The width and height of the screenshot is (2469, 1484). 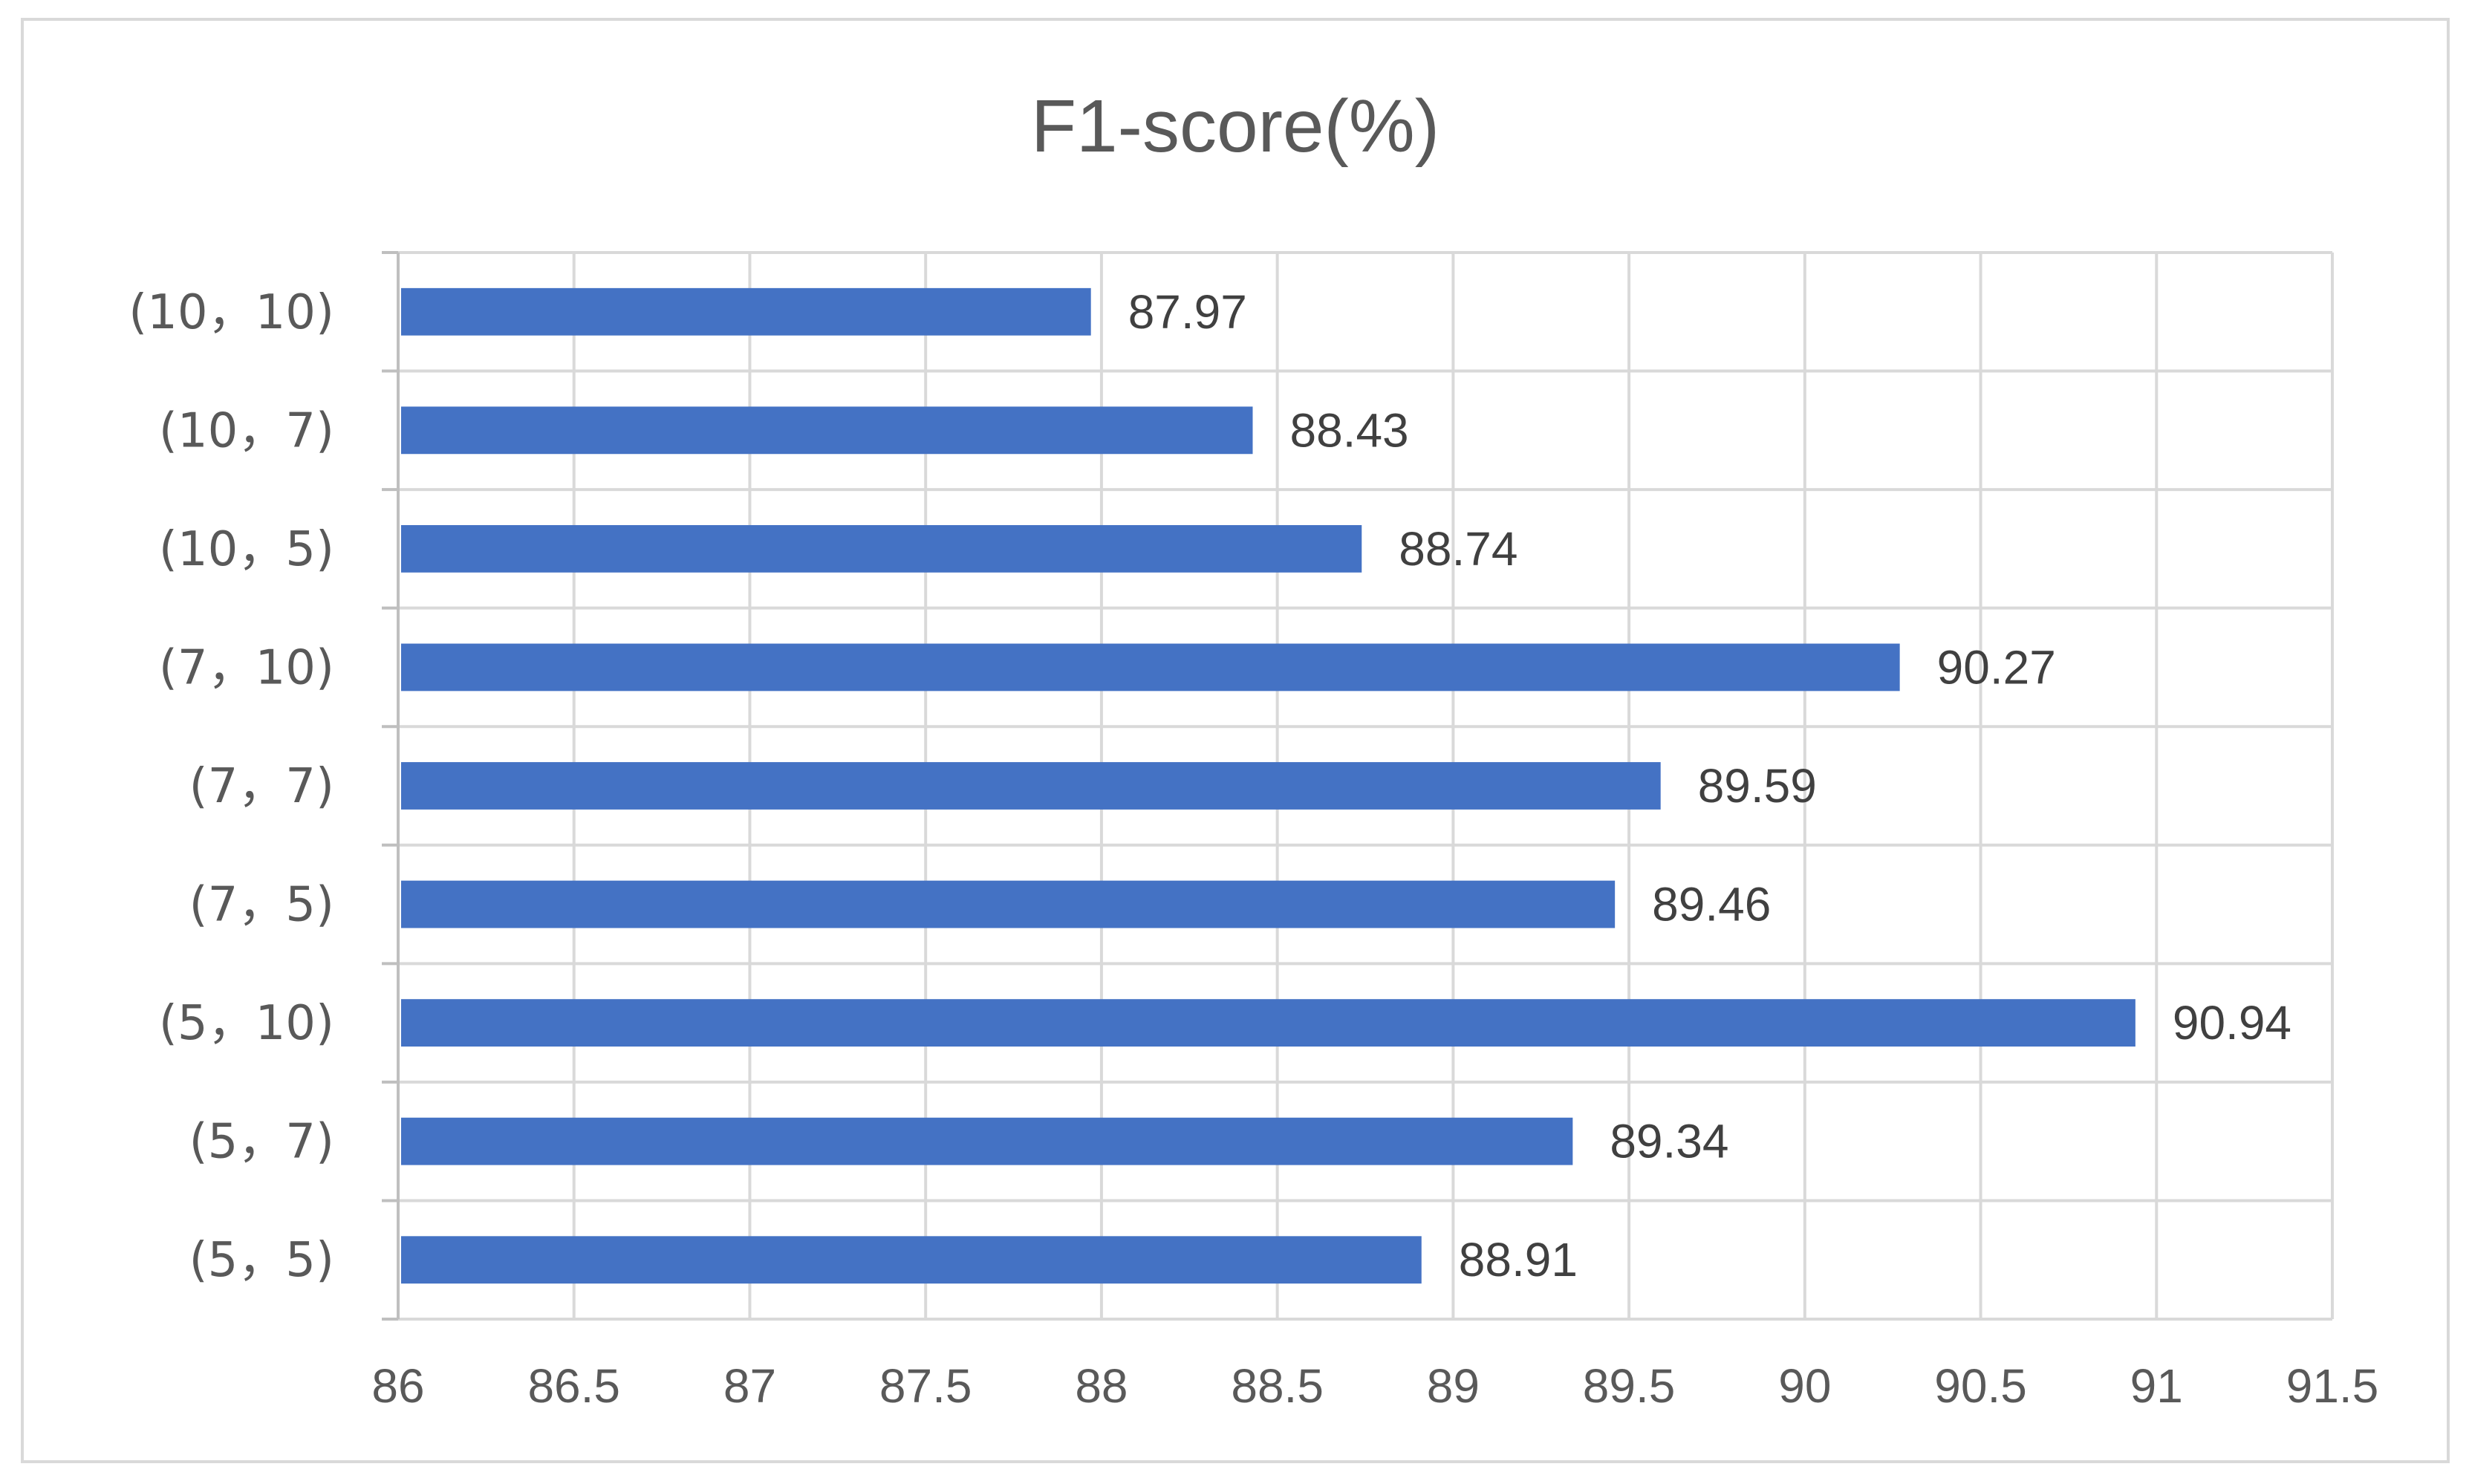 What do you see at coordinates (2332, 1386) in the screenshot?
I see `x-tick-label: 91.5` at bounding box center [2332, 1386].